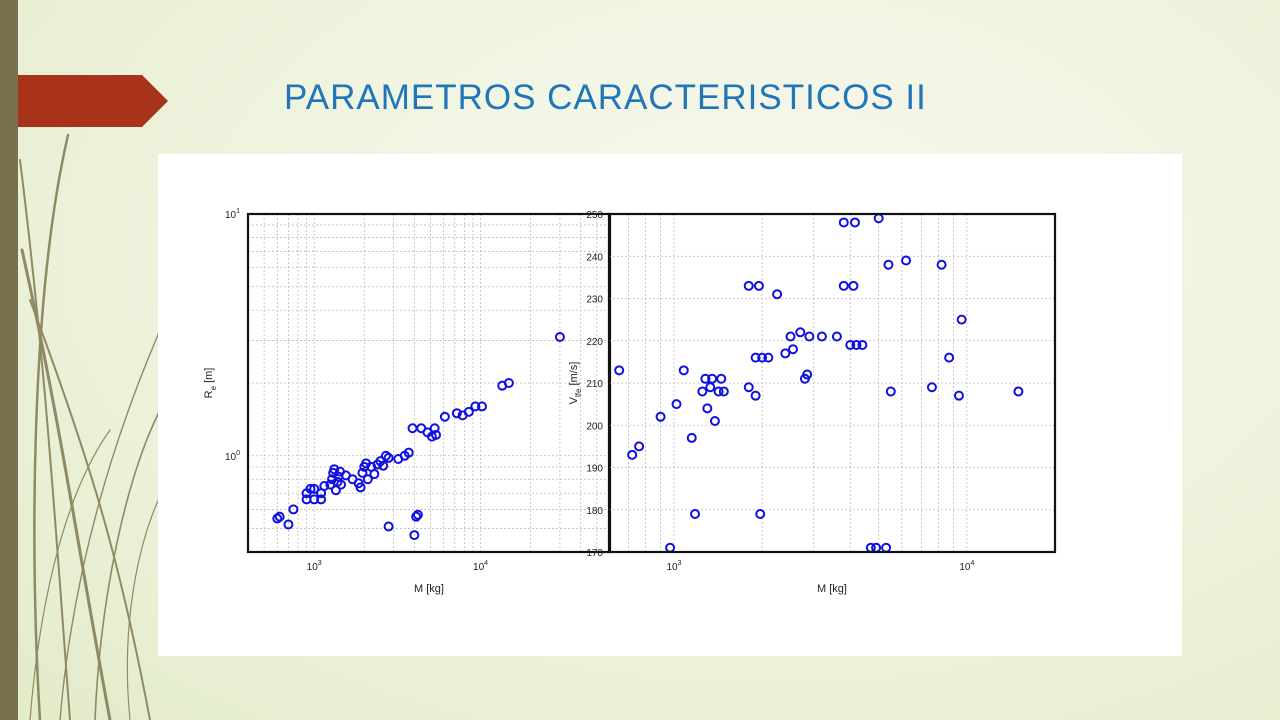  Describe the element at coordinates (93, 101) in the screenshot. I see `title-arrow-marker` at that location.